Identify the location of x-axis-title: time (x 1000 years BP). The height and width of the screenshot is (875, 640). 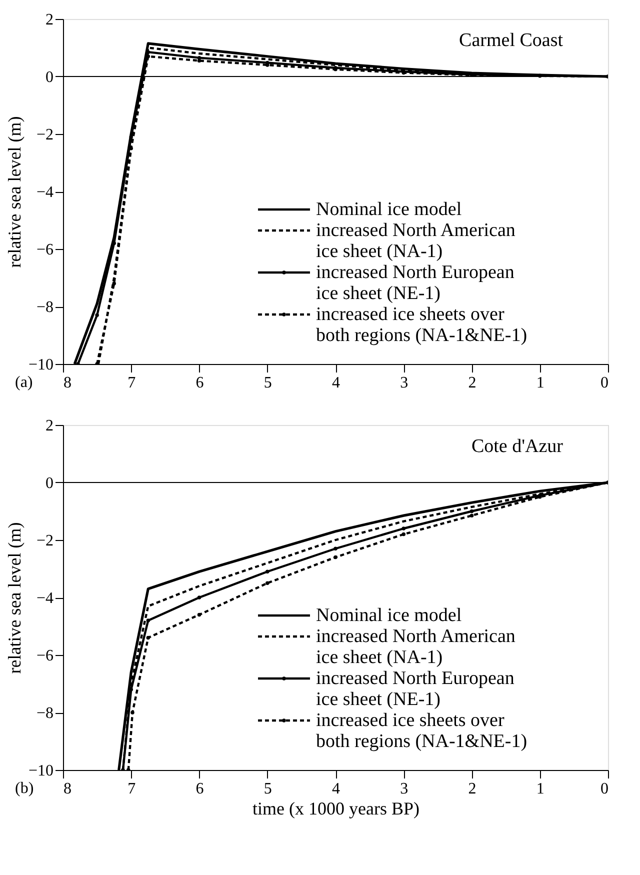
(336, 808).